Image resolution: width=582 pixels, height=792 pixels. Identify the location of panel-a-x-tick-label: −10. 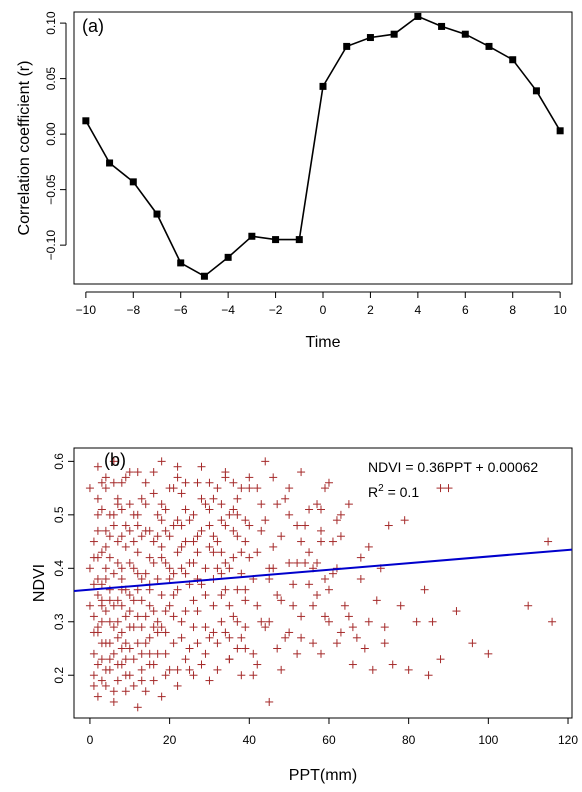
(86, 310).